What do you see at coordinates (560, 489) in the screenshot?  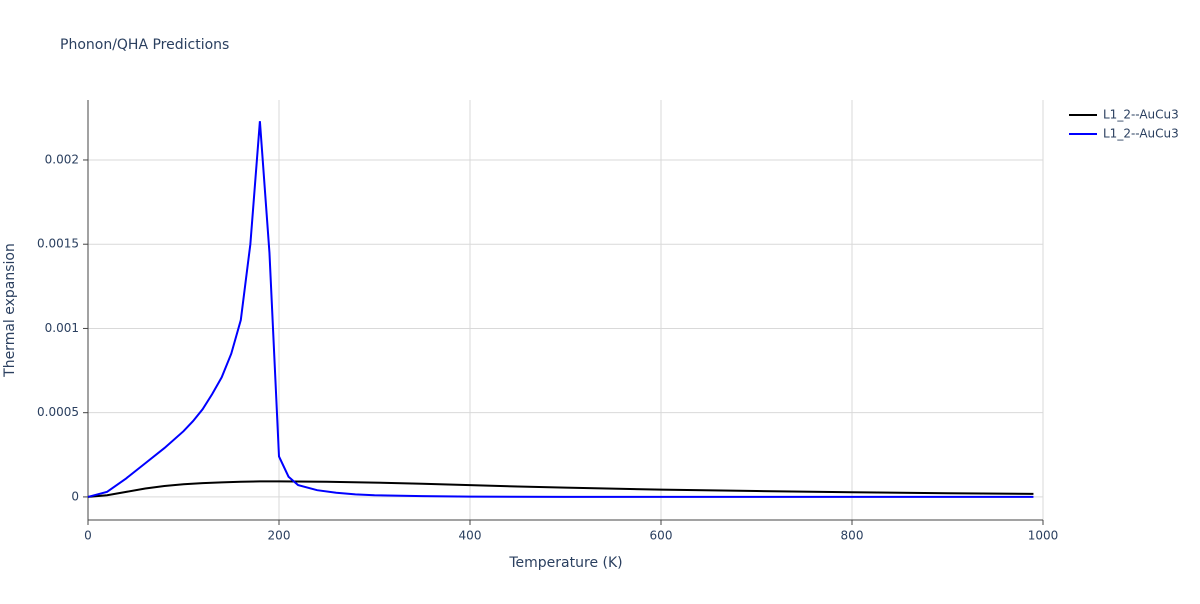 I see `line-series` at bounding box center [560, 489].